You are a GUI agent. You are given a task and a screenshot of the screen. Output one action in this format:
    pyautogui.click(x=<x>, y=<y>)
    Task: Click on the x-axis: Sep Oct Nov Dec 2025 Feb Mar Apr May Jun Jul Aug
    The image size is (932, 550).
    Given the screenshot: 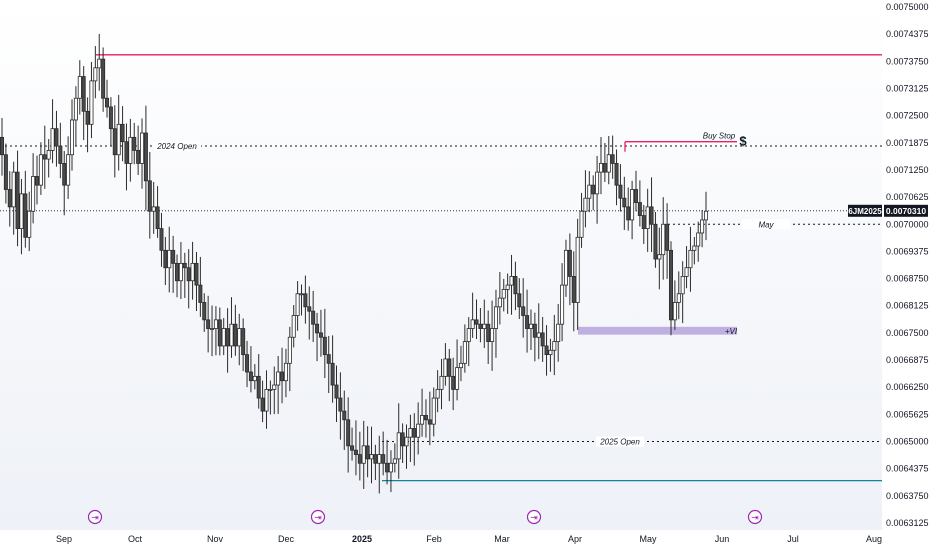 What is the action you would take?
    pyautogui.click(x=469, y=539)
    